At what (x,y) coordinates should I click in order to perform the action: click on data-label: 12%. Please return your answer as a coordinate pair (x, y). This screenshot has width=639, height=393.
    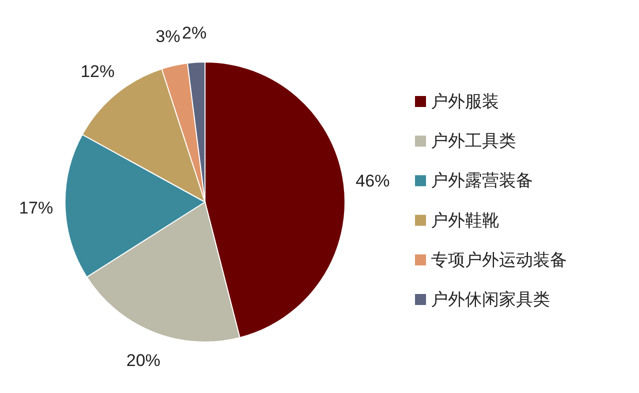
    Looking at the image, I should click on (97, 72).